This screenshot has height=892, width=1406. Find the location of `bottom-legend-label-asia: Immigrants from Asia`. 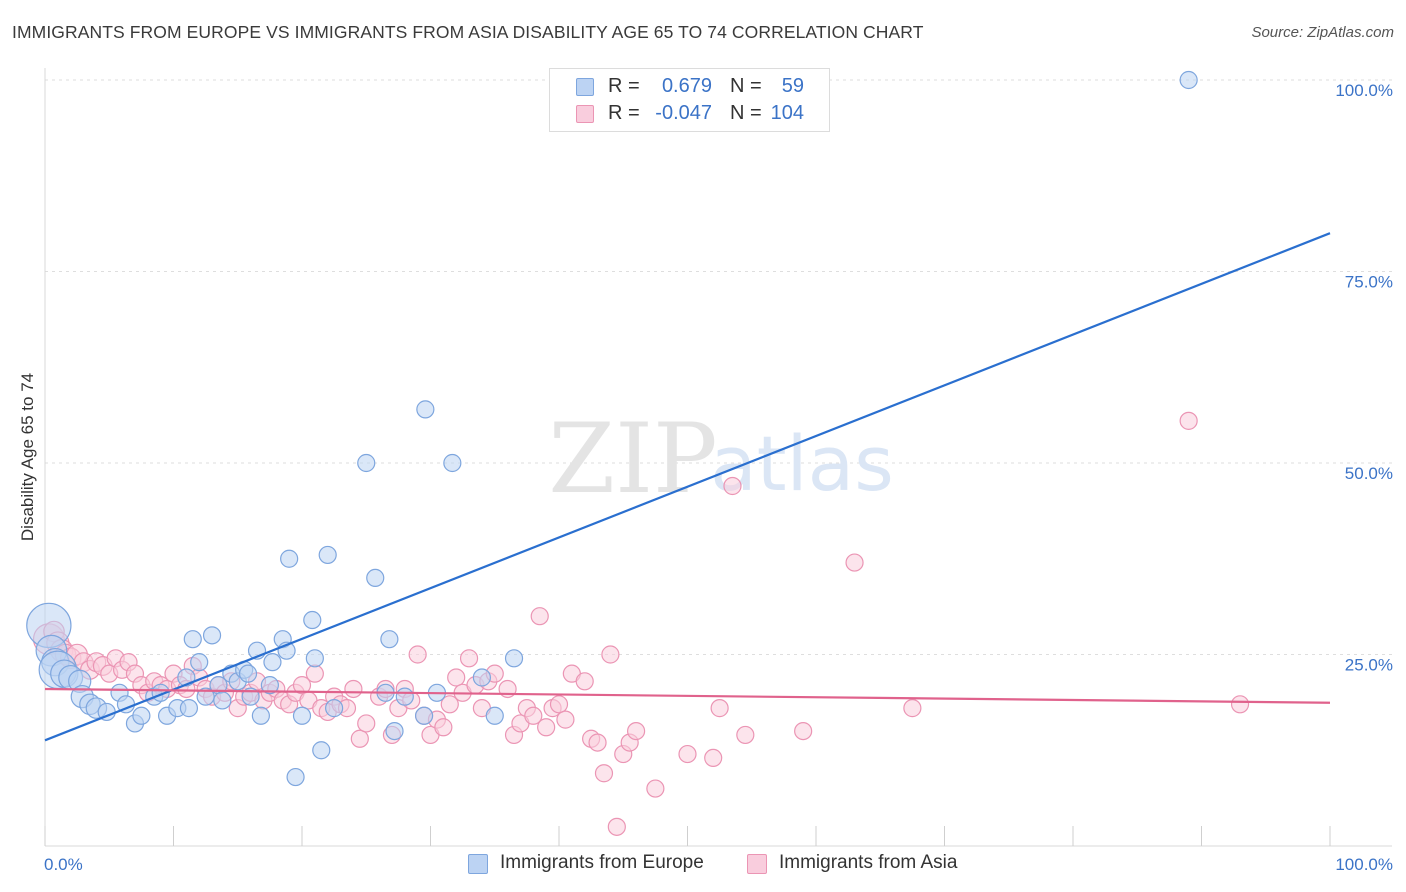

bottom-legend-label-asia: Immigrants from Asia is located at coordinates (868, 862).